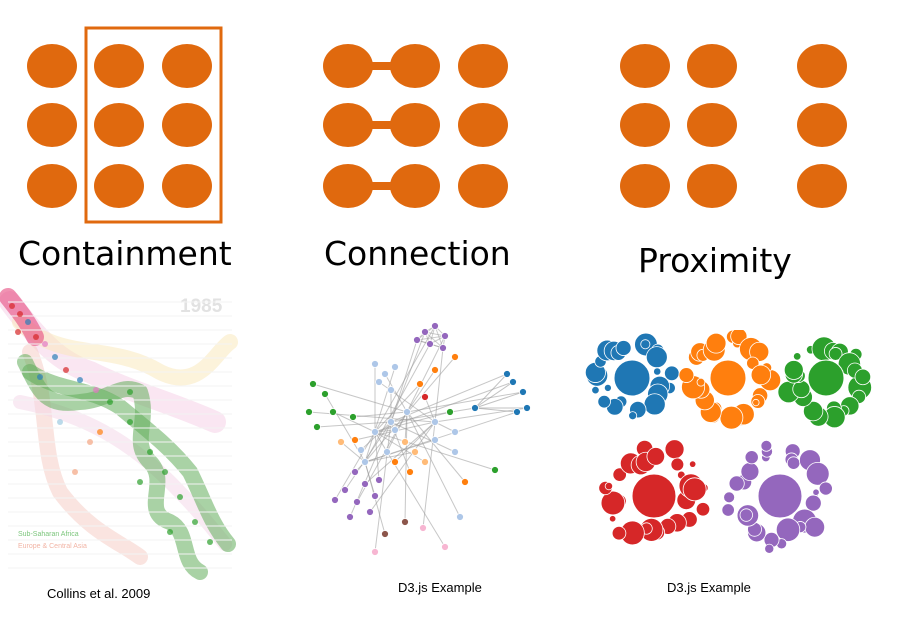 The height and width of the screenshot is (623, 905). I want to click on force-graph, so click(418, 439).